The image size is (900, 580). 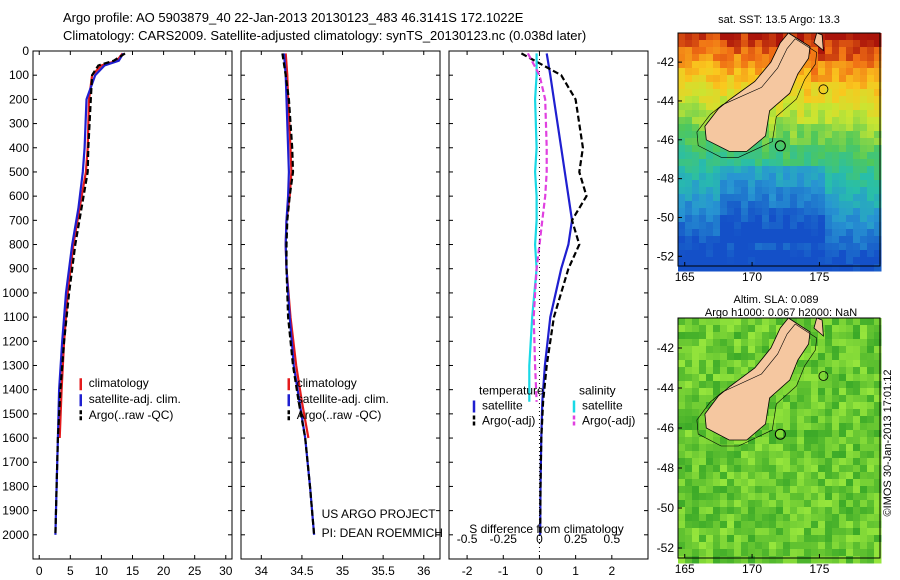 What do you see at coordinates (19, 99) in the screenshot?
I see `y-tick-label: 200` at bounding box center [19, 99].